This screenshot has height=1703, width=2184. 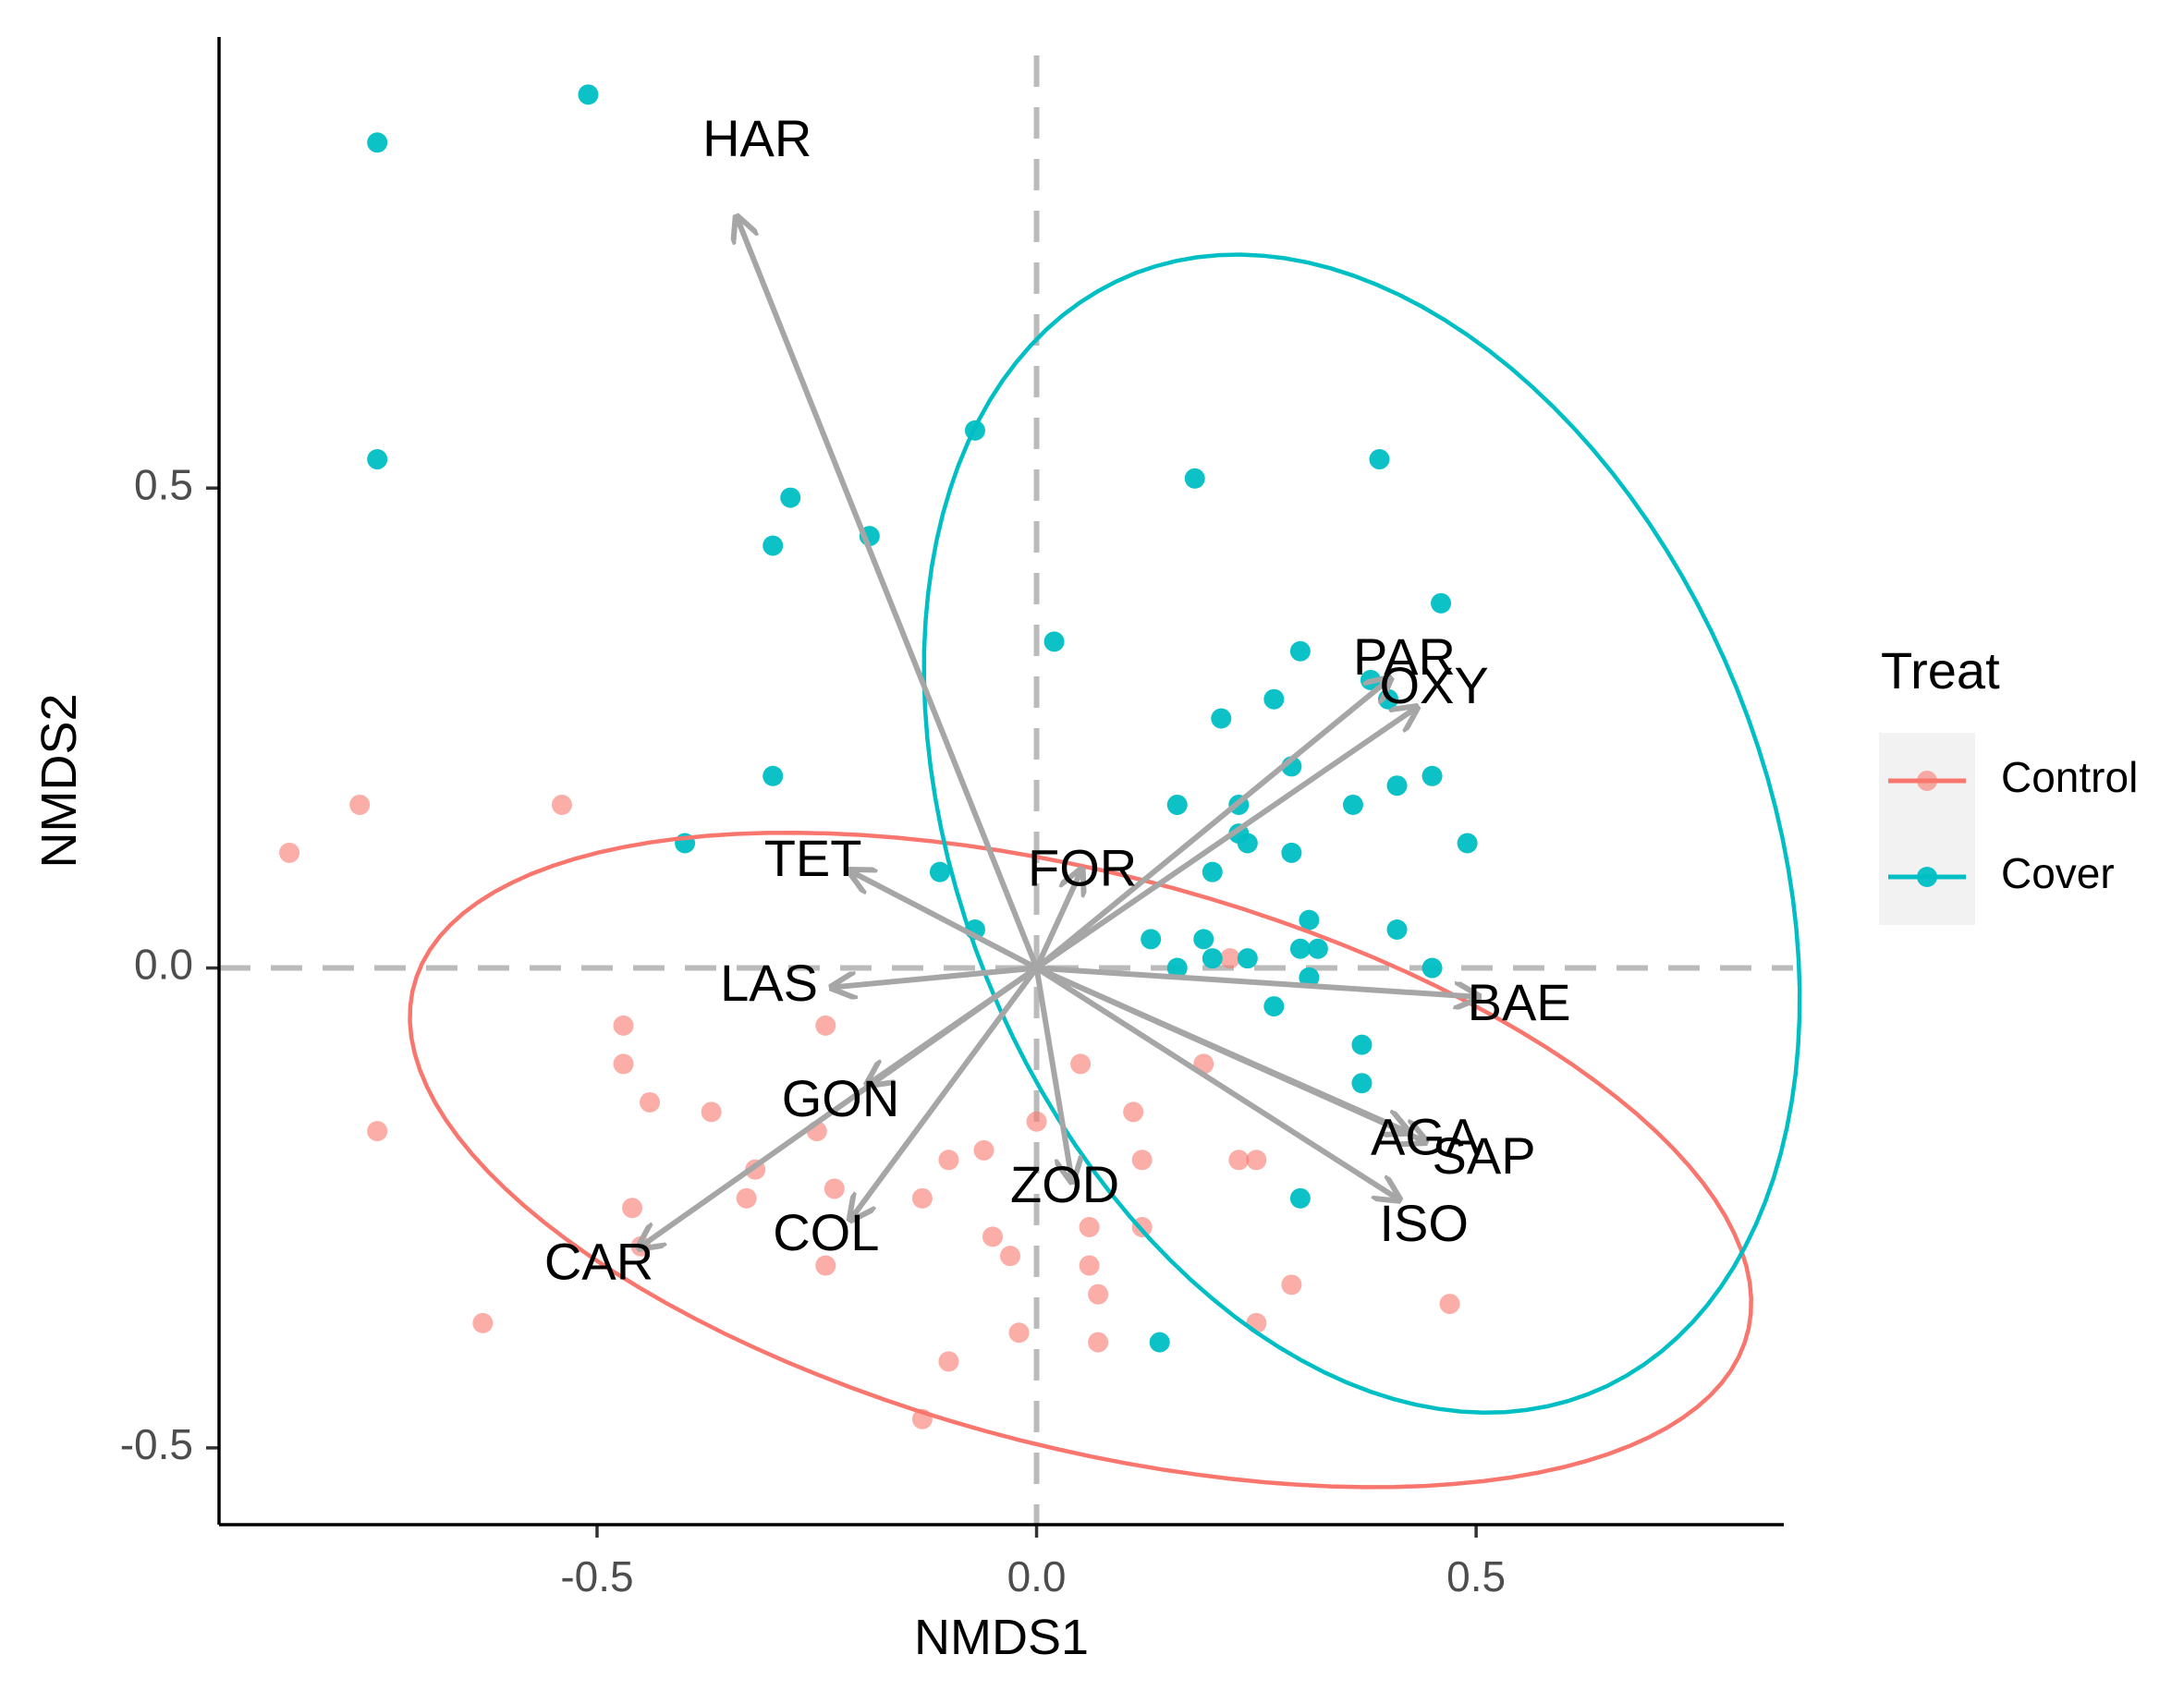 What do you see at coordinates (841, 1098) in the screenshot?
I see `vector-label-gon: GON` at bounding box center [841, 1098].